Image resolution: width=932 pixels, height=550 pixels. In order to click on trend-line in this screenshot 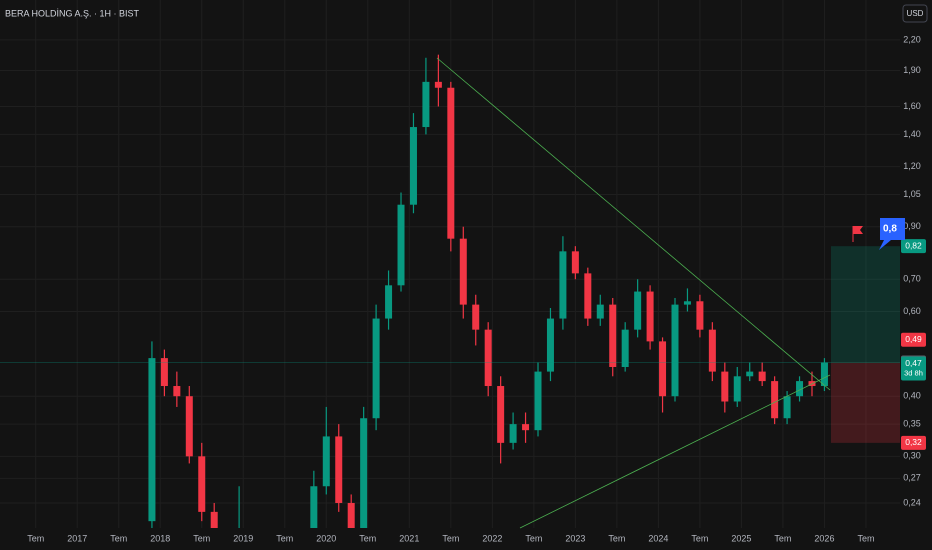, I will do `click(675, 451)`.